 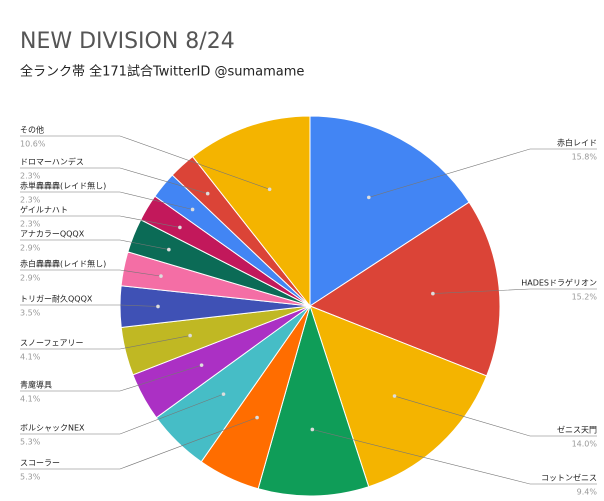 What do you see at coordinates (40, 463) in the screenshot?
I see `slice-label: スコーラー` at bounding box center [40, 463].